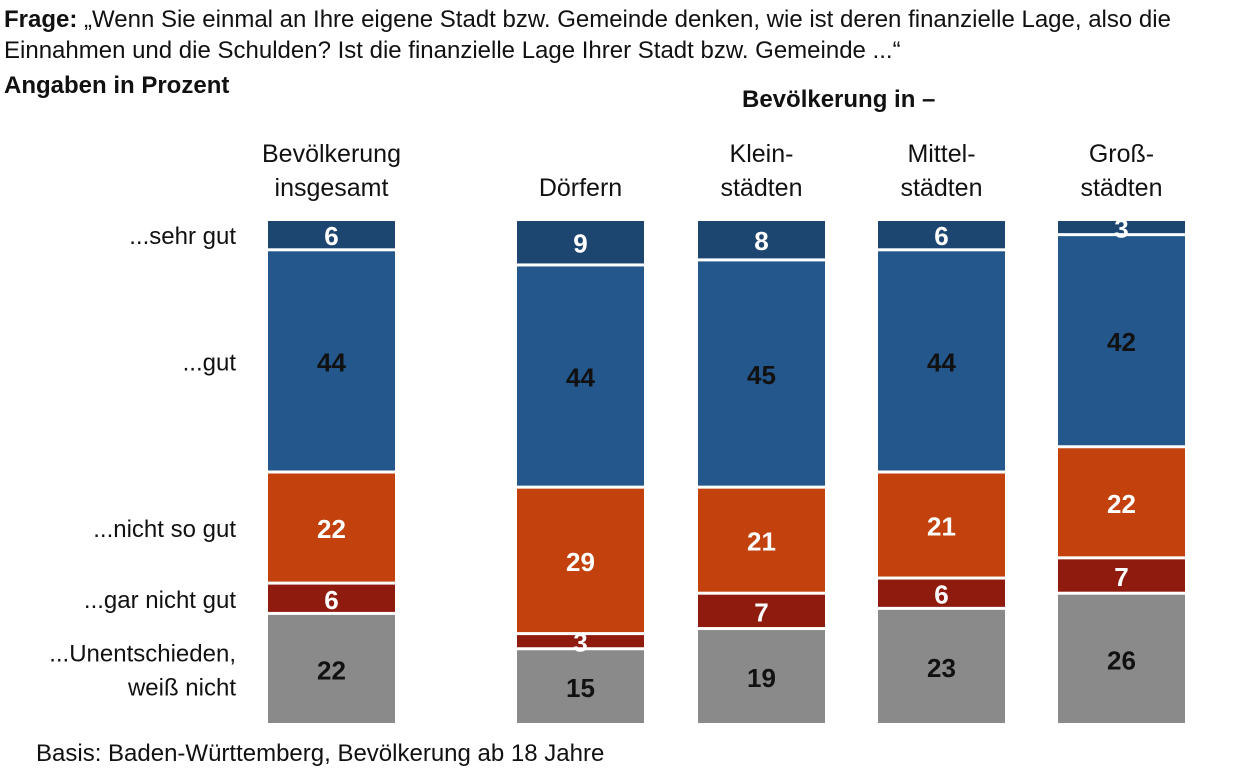 The width and height of the screenshot is (1240, 781). What do you see at coordinates (332, 188) in the screenshot?
I see `column-label: insgesamt` at bounding box center [332, 188].